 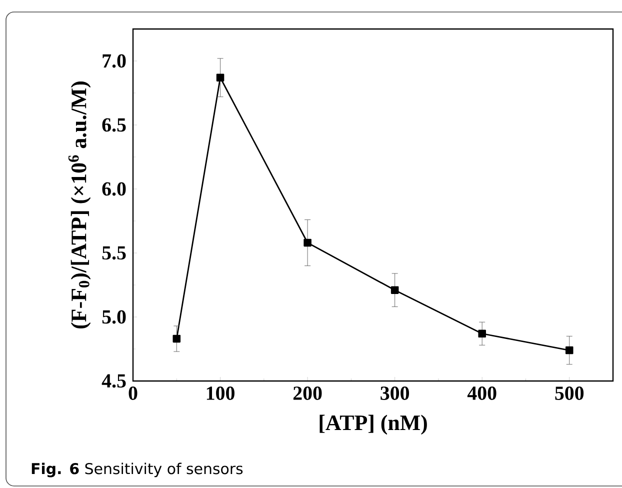 I want to click on y-tick-label: 5.5, so click(x=114, y=253).